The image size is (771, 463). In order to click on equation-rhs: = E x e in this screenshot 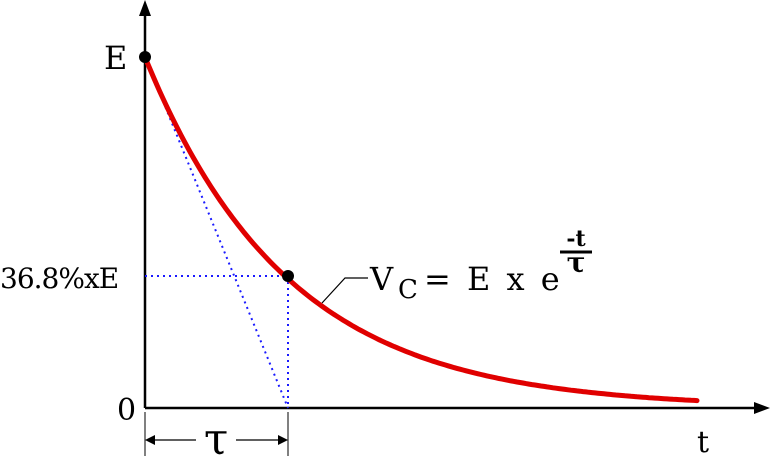, I will do `click(493, 279)`.